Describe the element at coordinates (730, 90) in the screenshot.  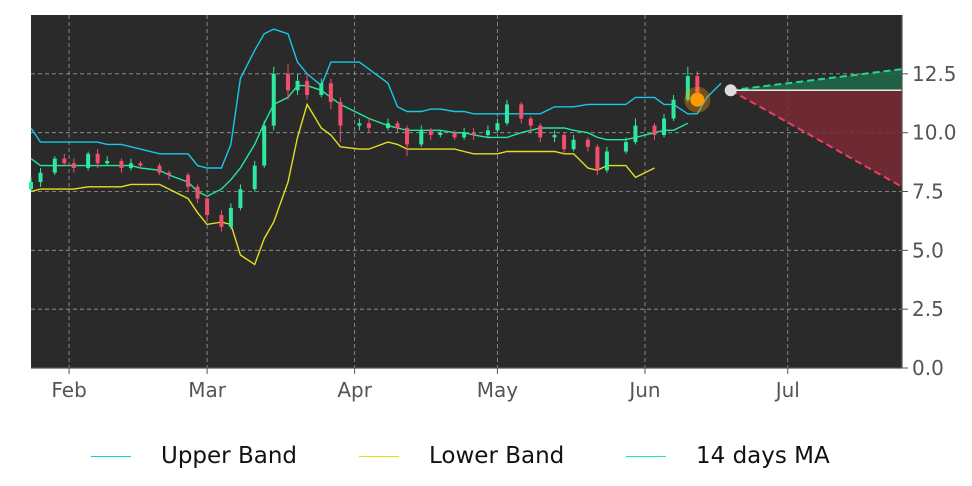
I see `last-price-point` at that location.